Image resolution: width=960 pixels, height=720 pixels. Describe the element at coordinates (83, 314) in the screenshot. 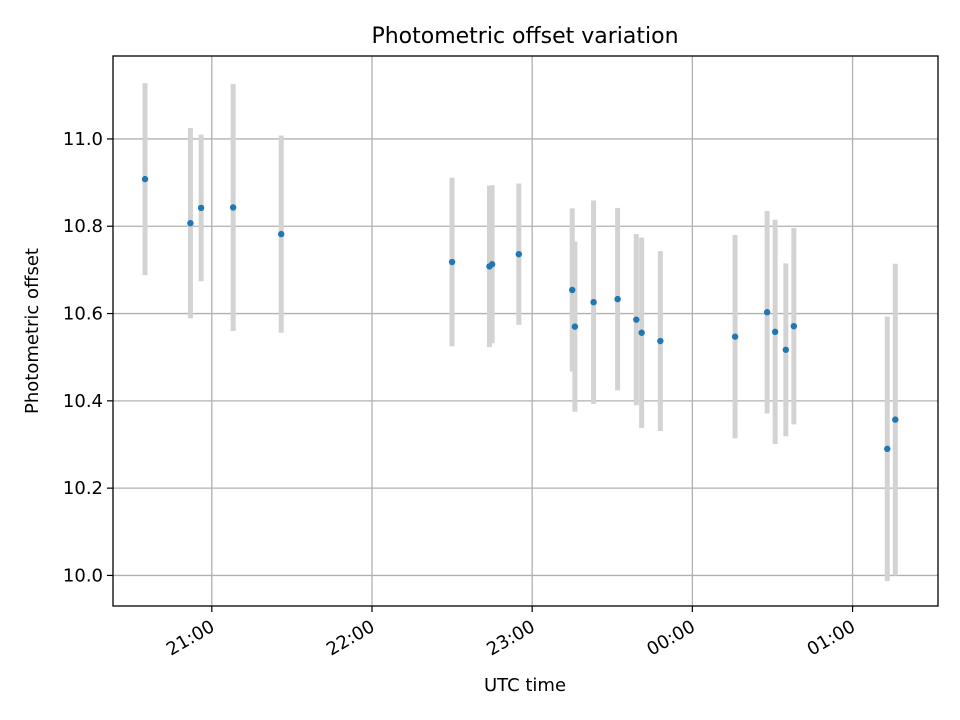

I see `y-tick-label: 10.6` at that location.